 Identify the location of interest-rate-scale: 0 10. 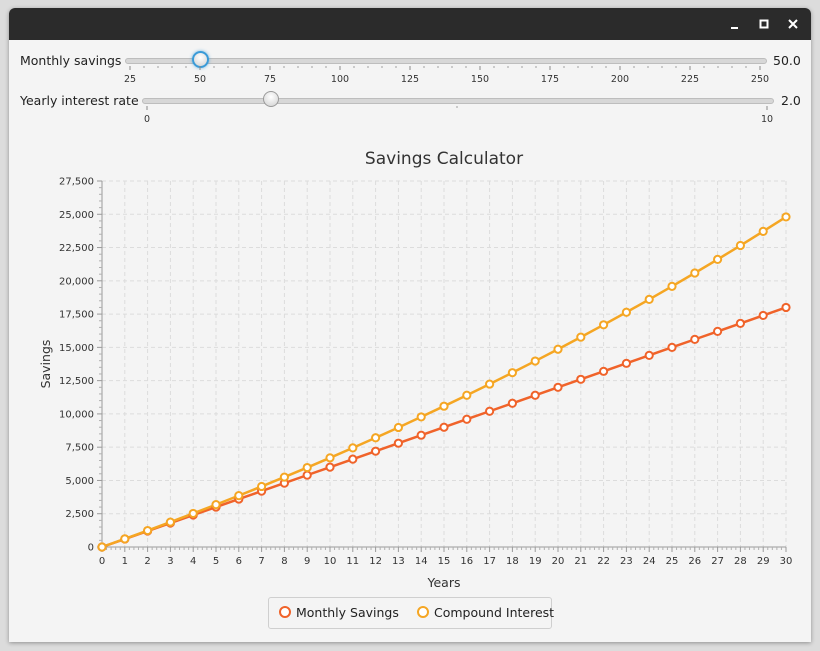
(458, 115).